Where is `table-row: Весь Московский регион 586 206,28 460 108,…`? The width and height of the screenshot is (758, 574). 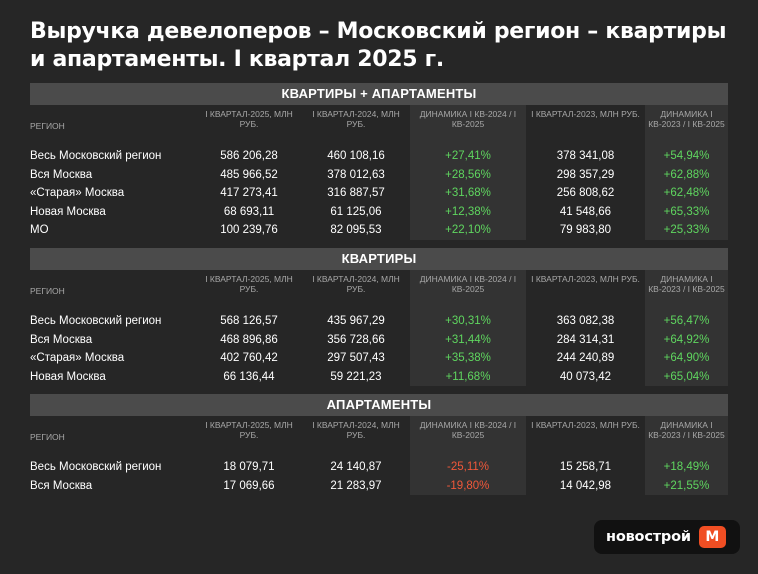 table-row: Весь Московский регион 586 206,28 460 108,… is located at coordinates (379, 156).